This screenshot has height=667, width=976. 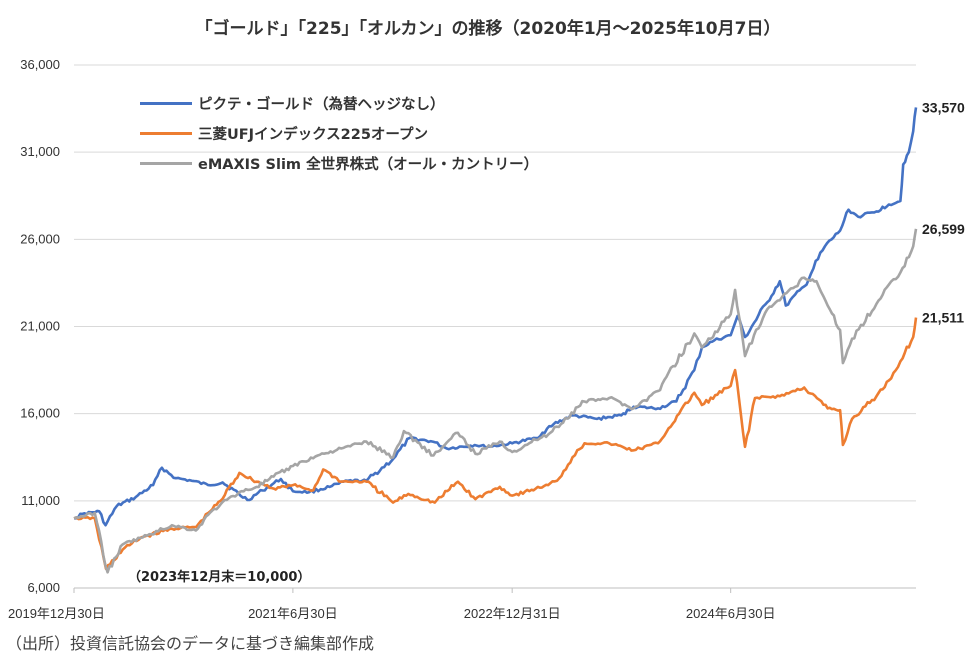 I want to click on y-tick-label: 21,000, so click(x=40, y=326).